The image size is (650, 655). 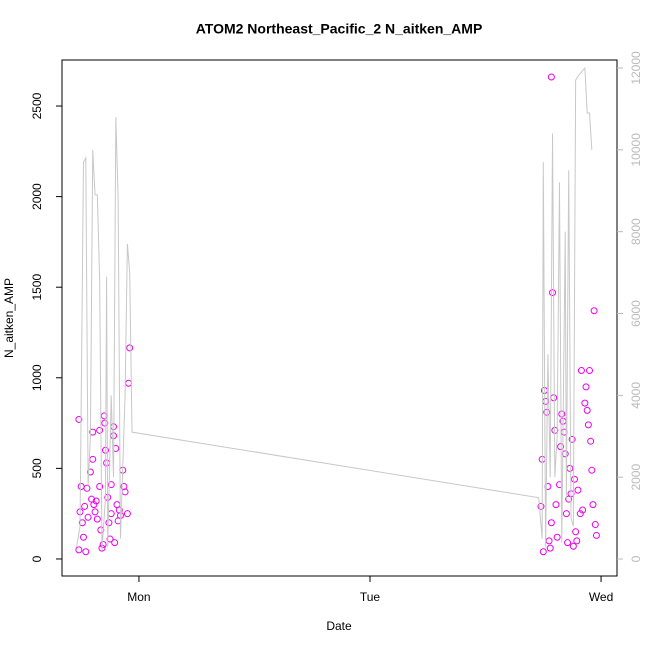 I want to click on y-tick-label: 2500, so click(x=37, y=105).